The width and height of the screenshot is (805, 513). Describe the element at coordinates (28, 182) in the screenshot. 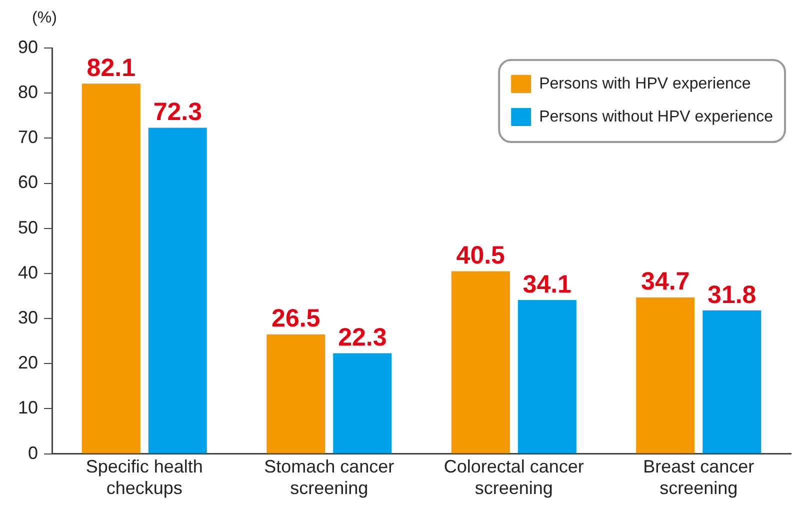

I see `y-tick-label: 60` at that location.